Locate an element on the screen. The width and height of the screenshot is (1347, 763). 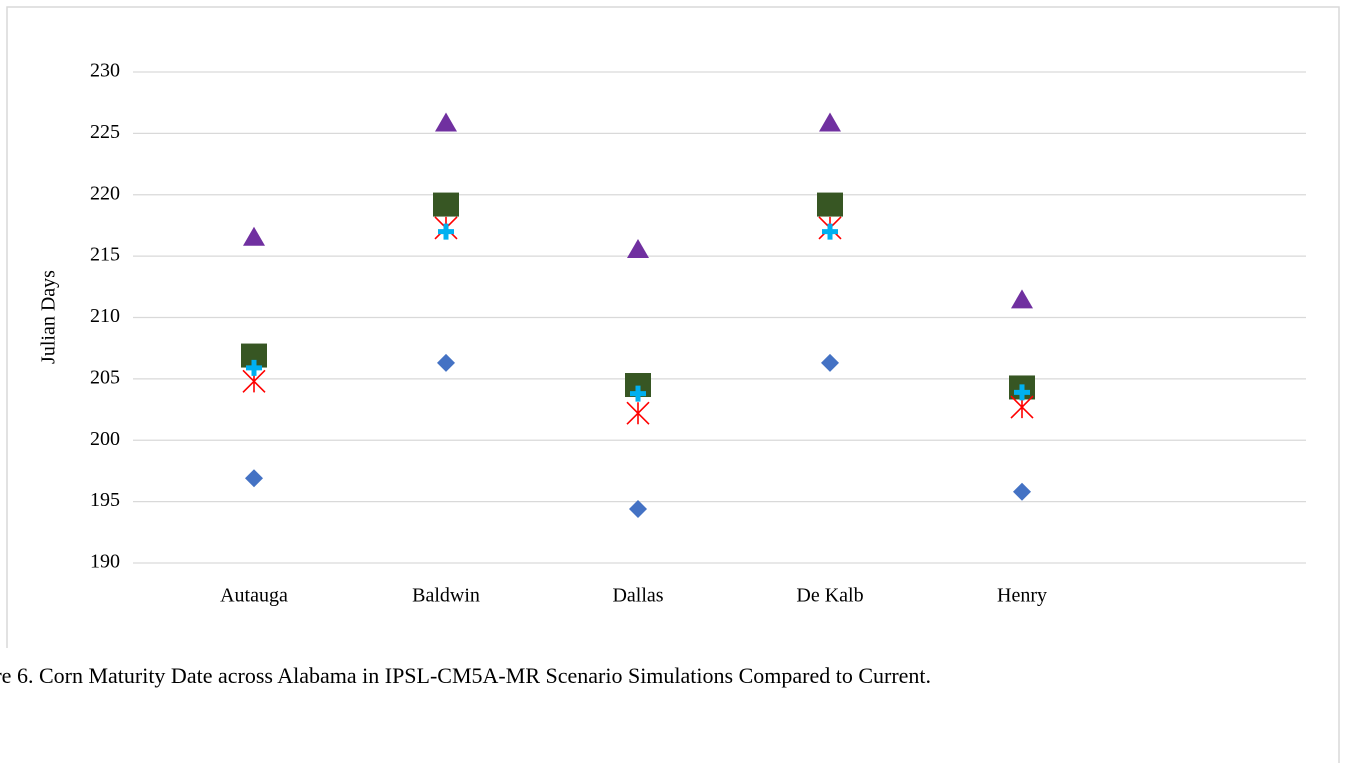
y-tick-label: 205 is located at coordinates (105, 377).